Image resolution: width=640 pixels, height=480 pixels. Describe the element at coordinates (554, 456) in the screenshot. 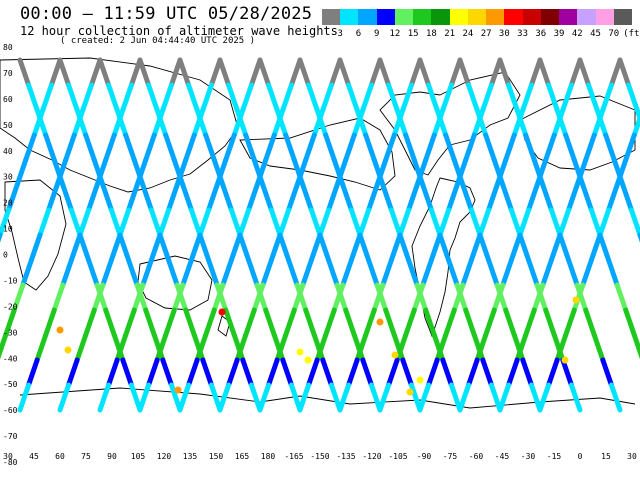

I see `longitude-label: -15` at that location.